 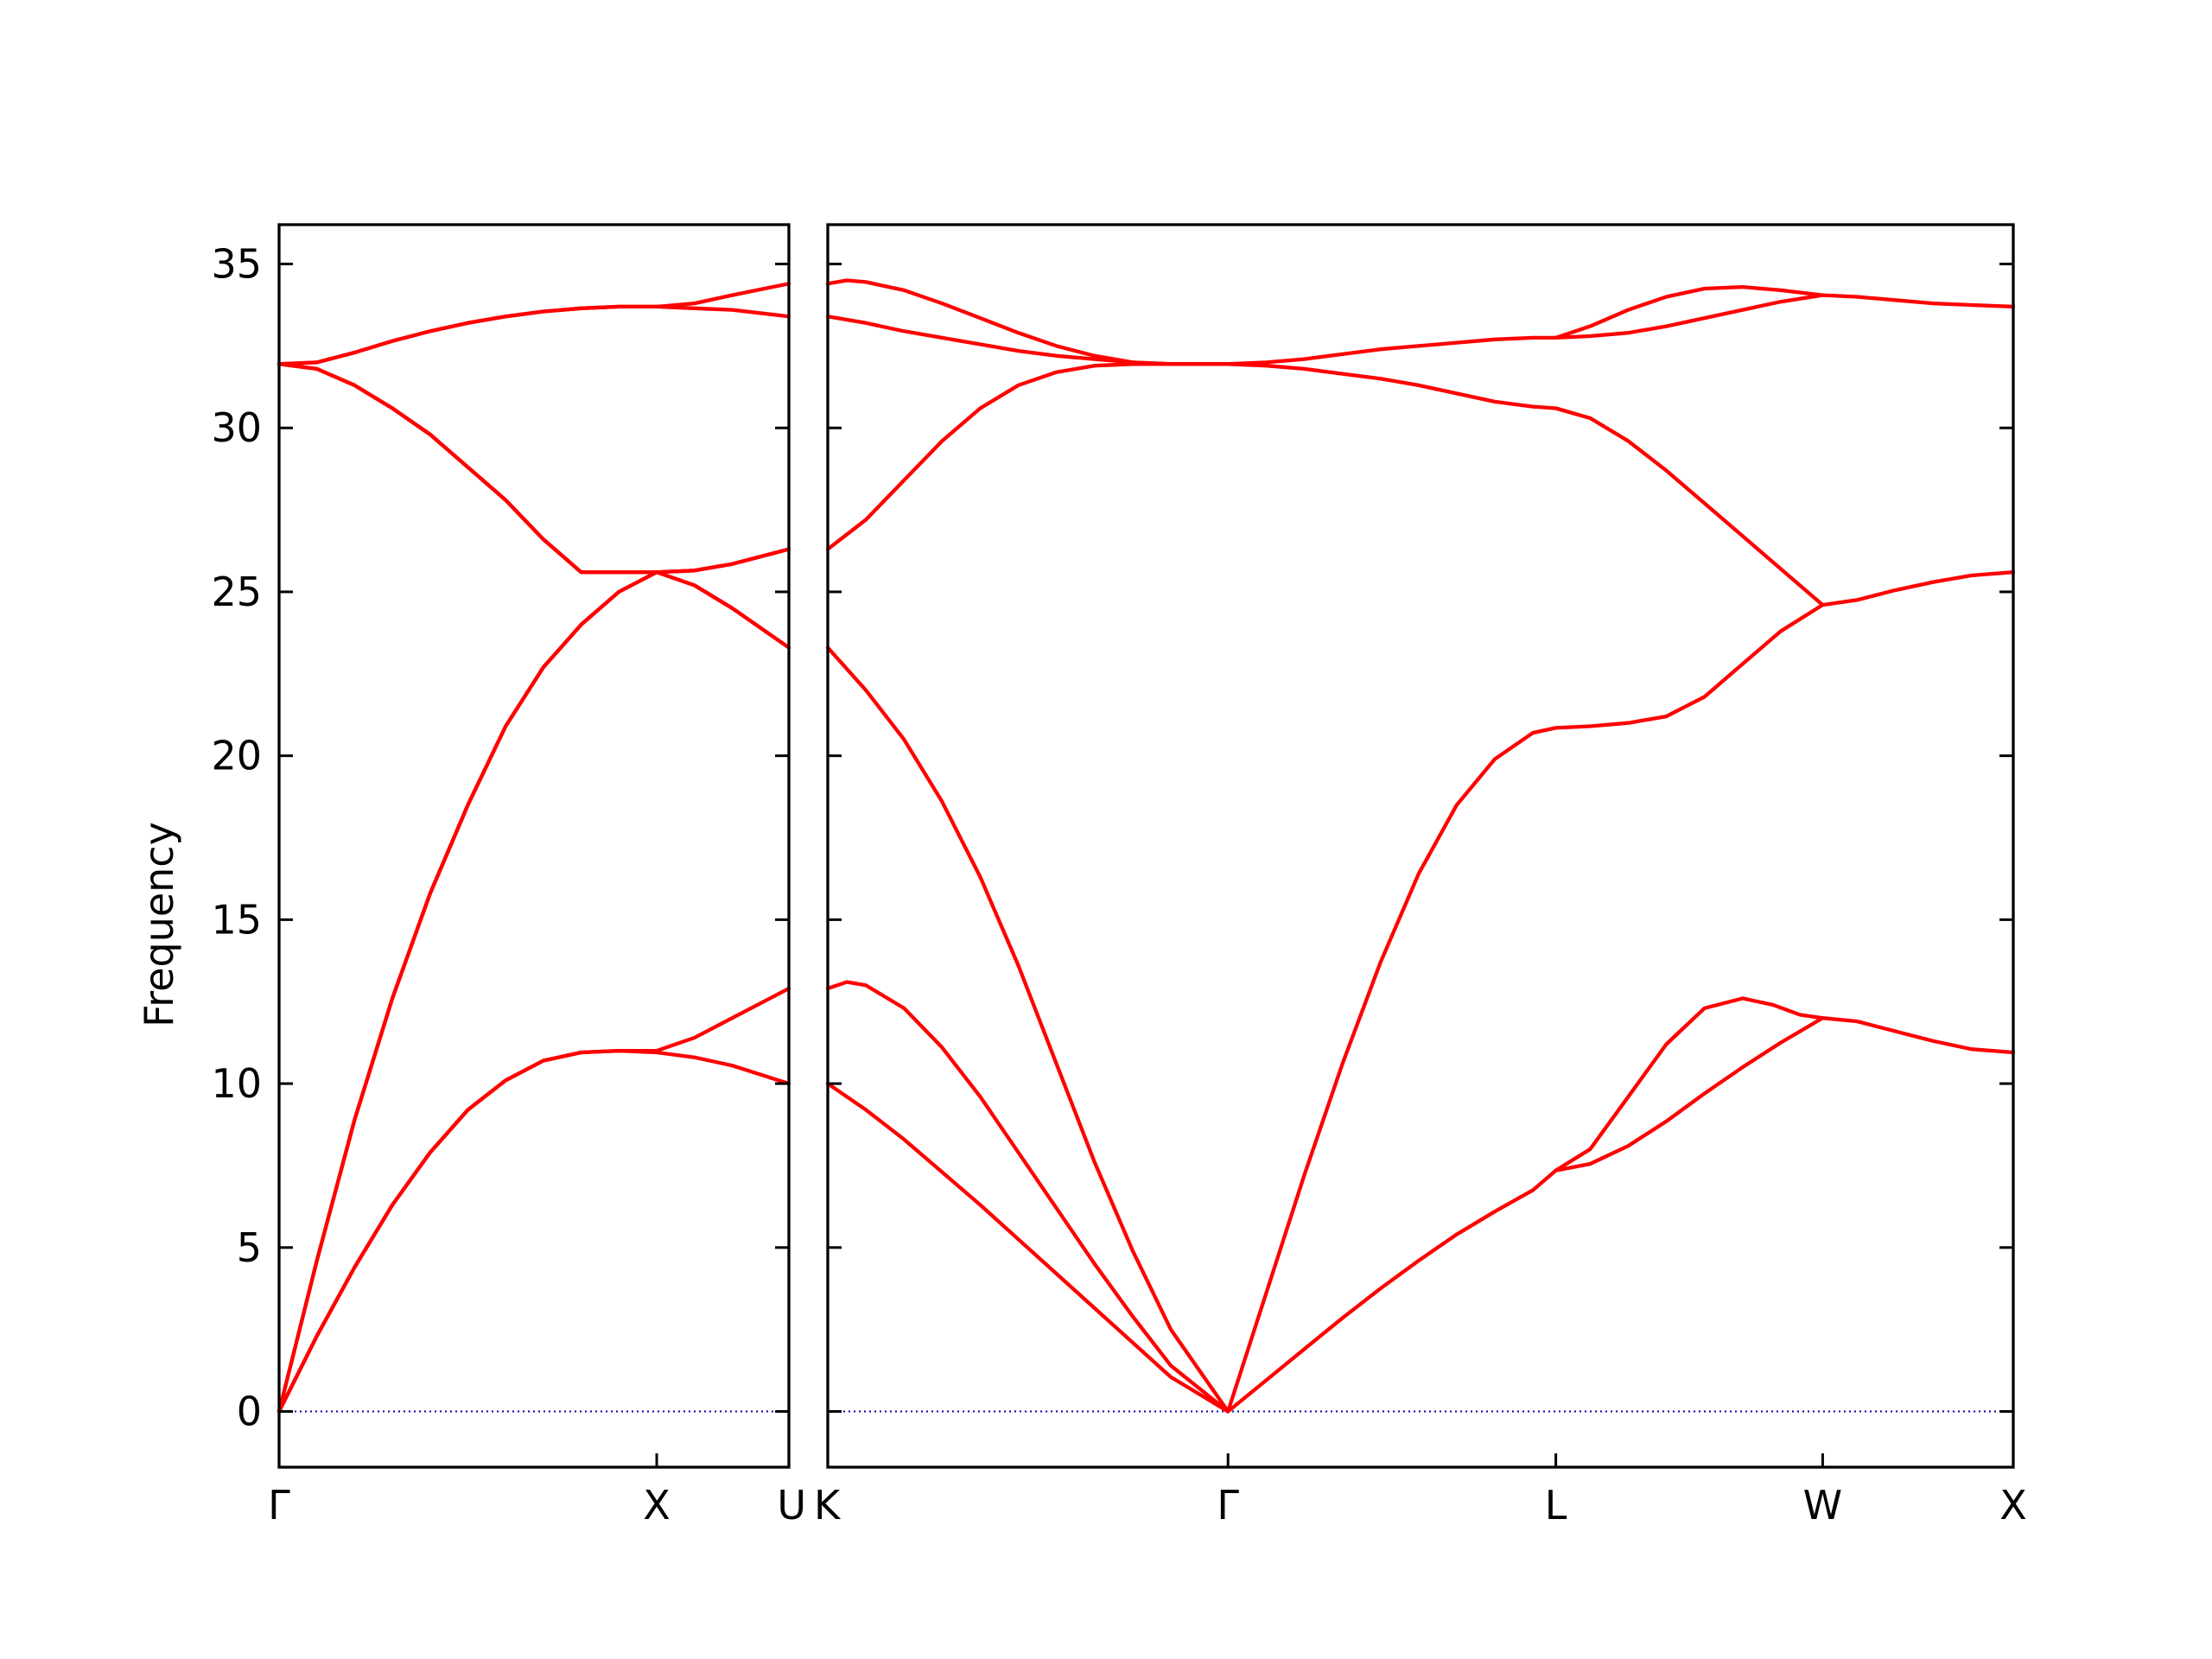 What do you see at coordinates (1822, 1505) in the screenshot?
I see `x-tick-label: W` at bounding box center [1822, 1505].